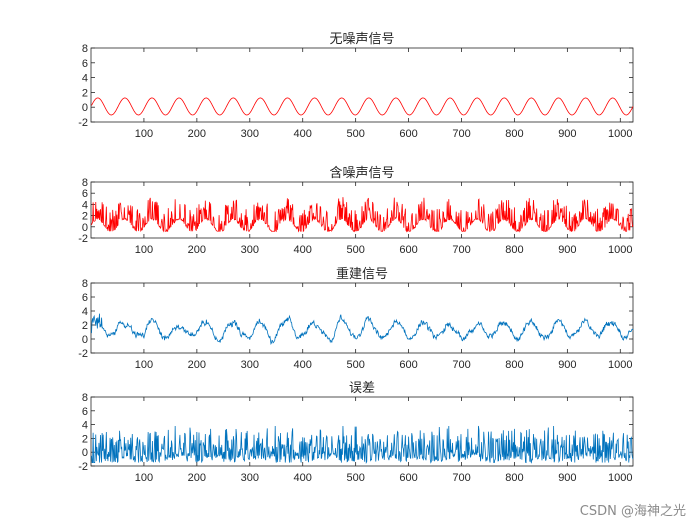 The image size is (700, 525). I want to click on subplot-title: 含噪声信号, so click(361, 173).